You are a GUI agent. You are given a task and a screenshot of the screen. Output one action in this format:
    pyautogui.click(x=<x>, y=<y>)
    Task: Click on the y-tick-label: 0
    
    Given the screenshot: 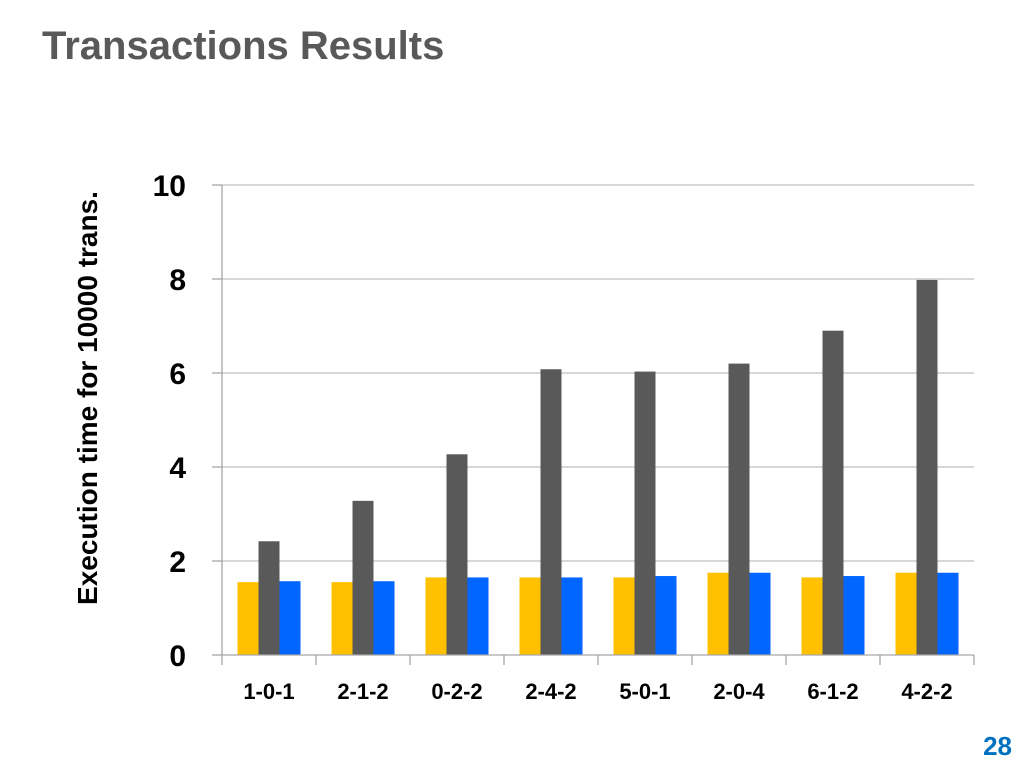 What is the action you would take?
    pyautogui.click(x=177, y=656)
    